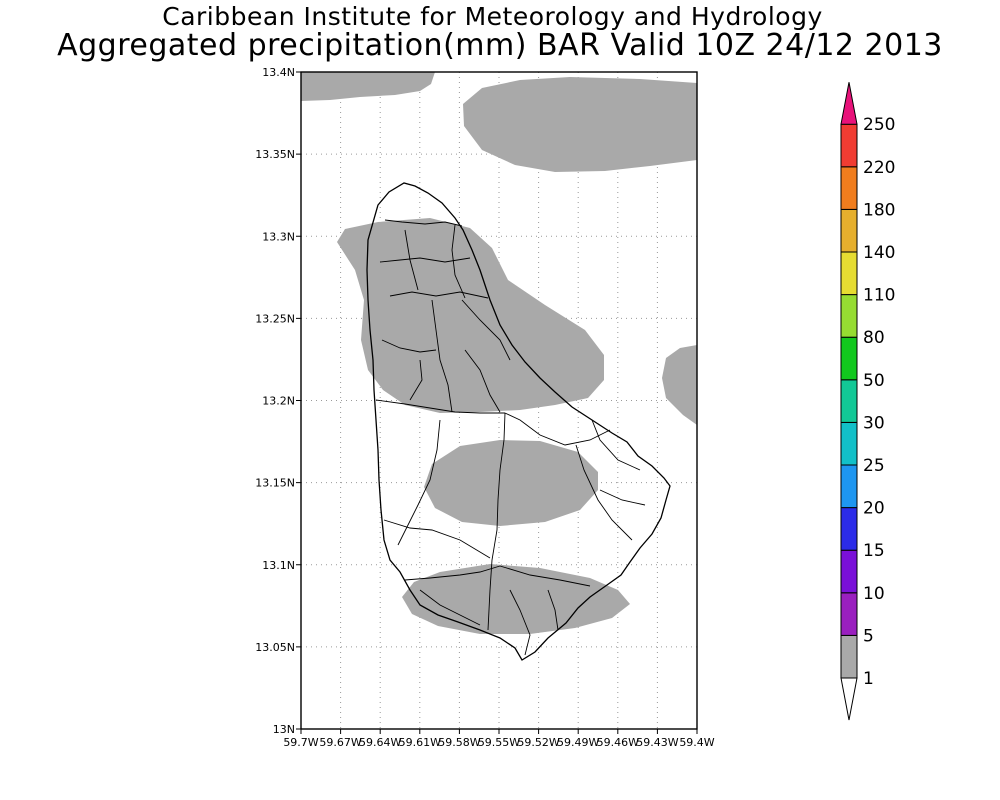 Image resolution: width=1000 pixels, height=800 pixels. Describe the element at coordinates (618, 742) in the screenshot. I see `x-tick-label: 59.46W` at that location.